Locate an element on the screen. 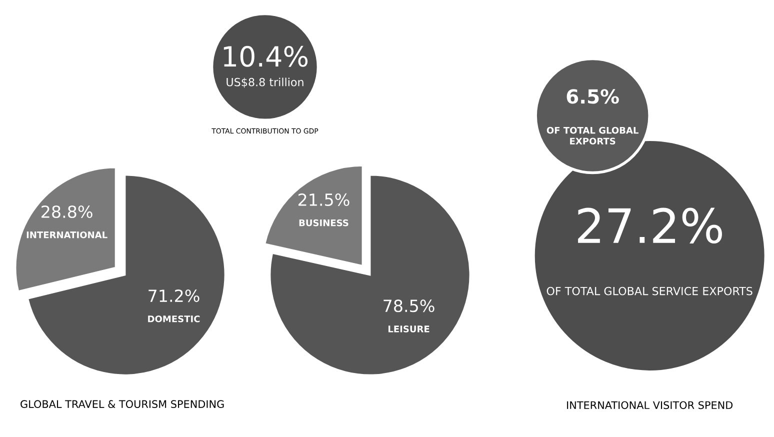  slice-label: BUSINESS is located at coordinates (323, 222).